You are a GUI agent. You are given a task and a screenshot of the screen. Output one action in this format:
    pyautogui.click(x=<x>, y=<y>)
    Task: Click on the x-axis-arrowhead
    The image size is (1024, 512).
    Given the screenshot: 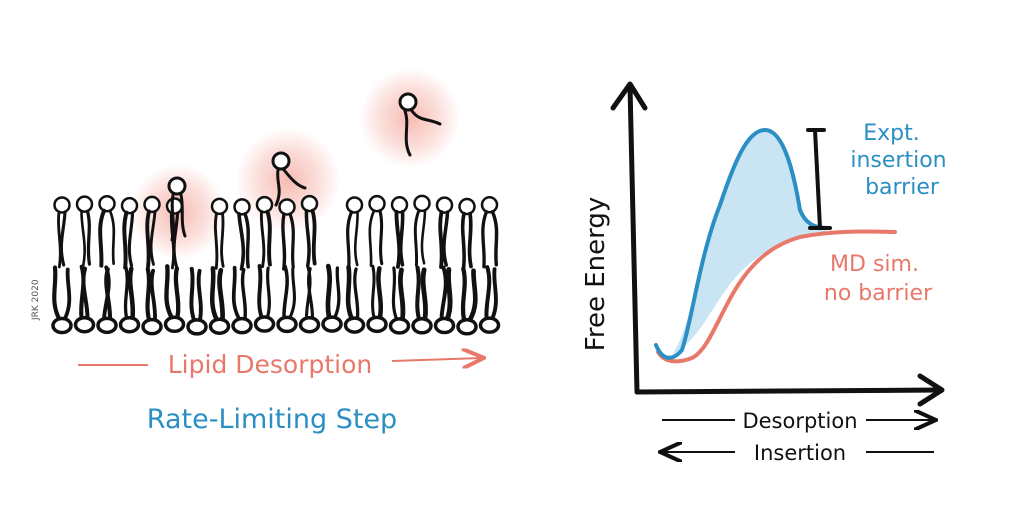 What is the action you would take?
    pyautogui.click(x=931, y=390)
    